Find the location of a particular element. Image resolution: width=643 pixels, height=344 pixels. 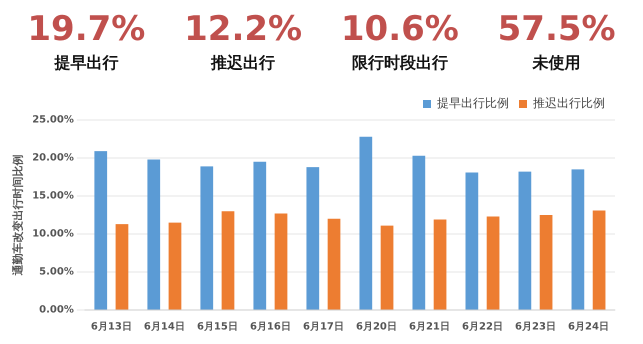

text: 57.5% is located at coordinates (556, 29).